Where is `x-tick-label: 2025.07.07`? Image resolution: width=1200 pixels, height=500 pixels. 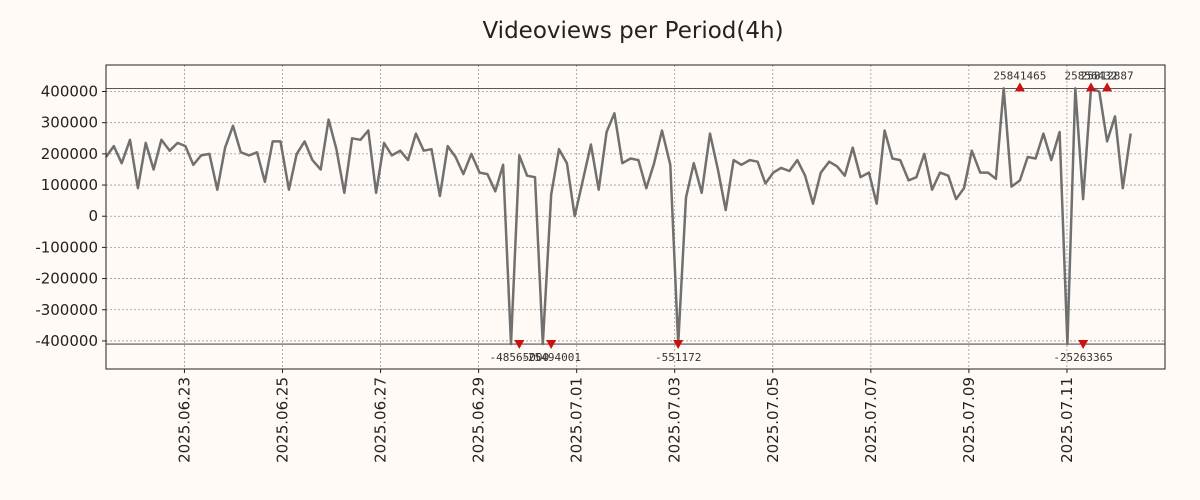 x-tick-label: 2025.07.07 is located at coordinates (871, 420).